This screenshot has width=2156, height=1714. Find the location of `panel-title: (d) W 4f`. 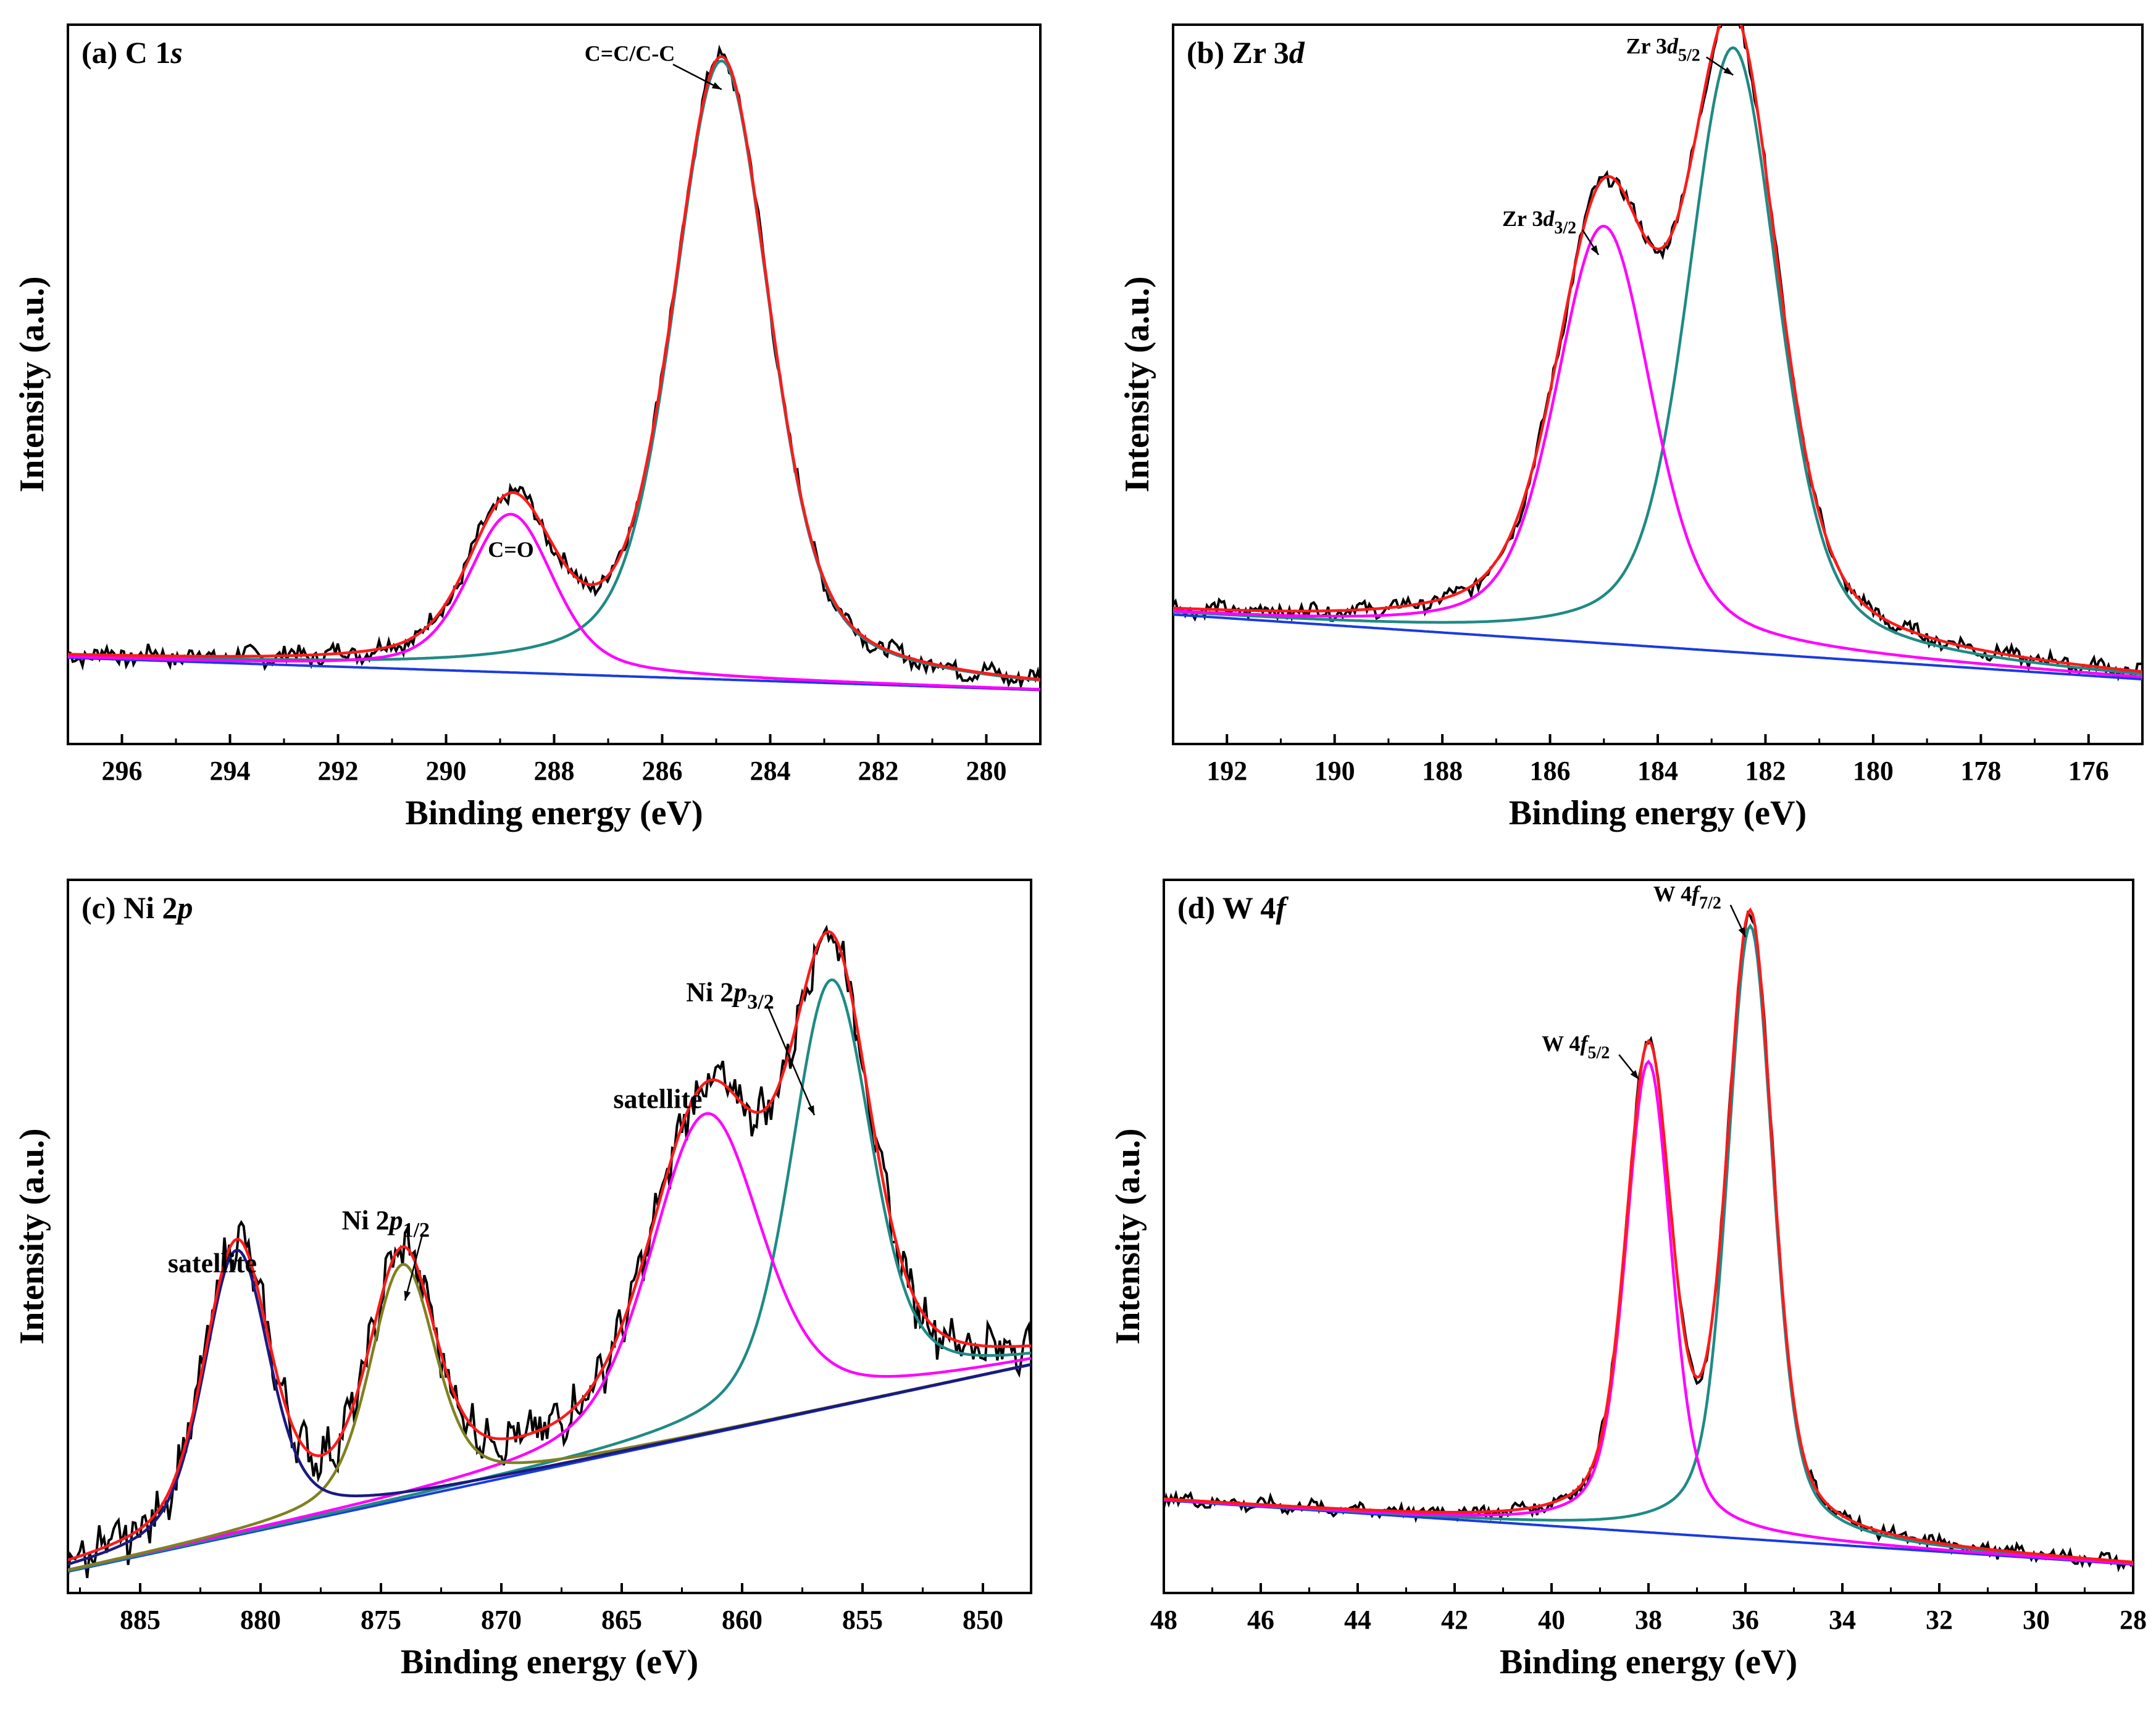

panel-title: (d) W 4f is located at coordinates (1233, 907).